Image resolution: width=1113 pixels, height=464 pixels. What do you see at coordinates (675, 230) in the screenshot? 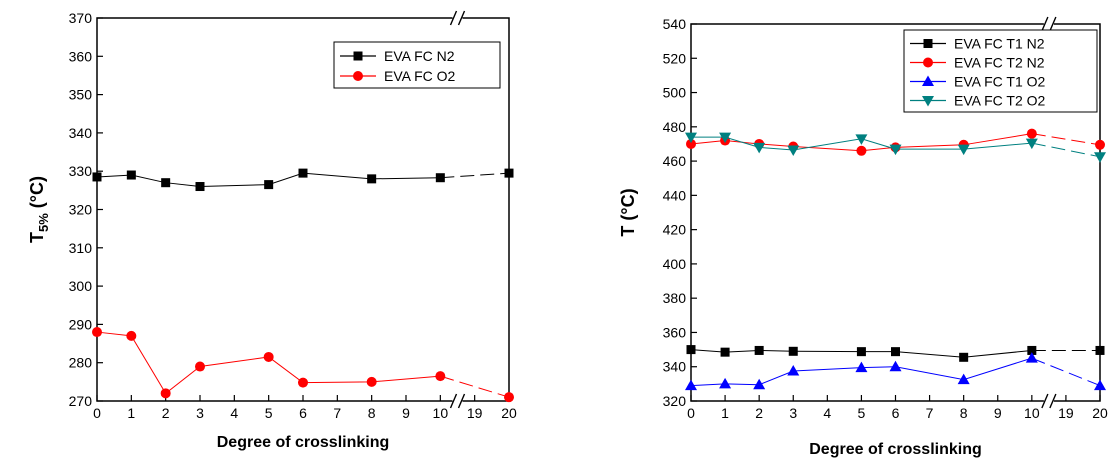
I see `y-tick-label: 420` at bounding box center [675, 230].